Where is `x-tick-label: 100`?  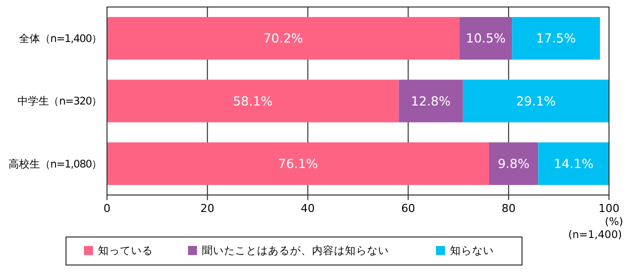
x-tick-label: 100 is located at coordinates (609, 208).